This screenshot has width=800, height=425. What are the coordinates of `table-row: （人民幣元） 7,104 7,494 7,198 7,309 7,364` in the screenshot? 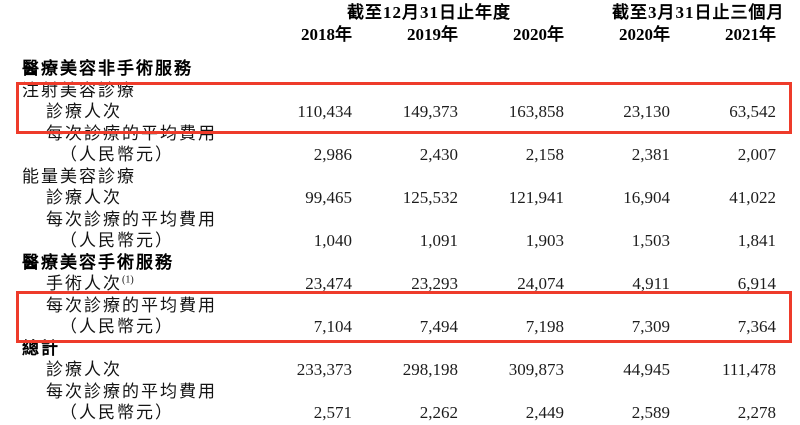 It's located at (398, 327).